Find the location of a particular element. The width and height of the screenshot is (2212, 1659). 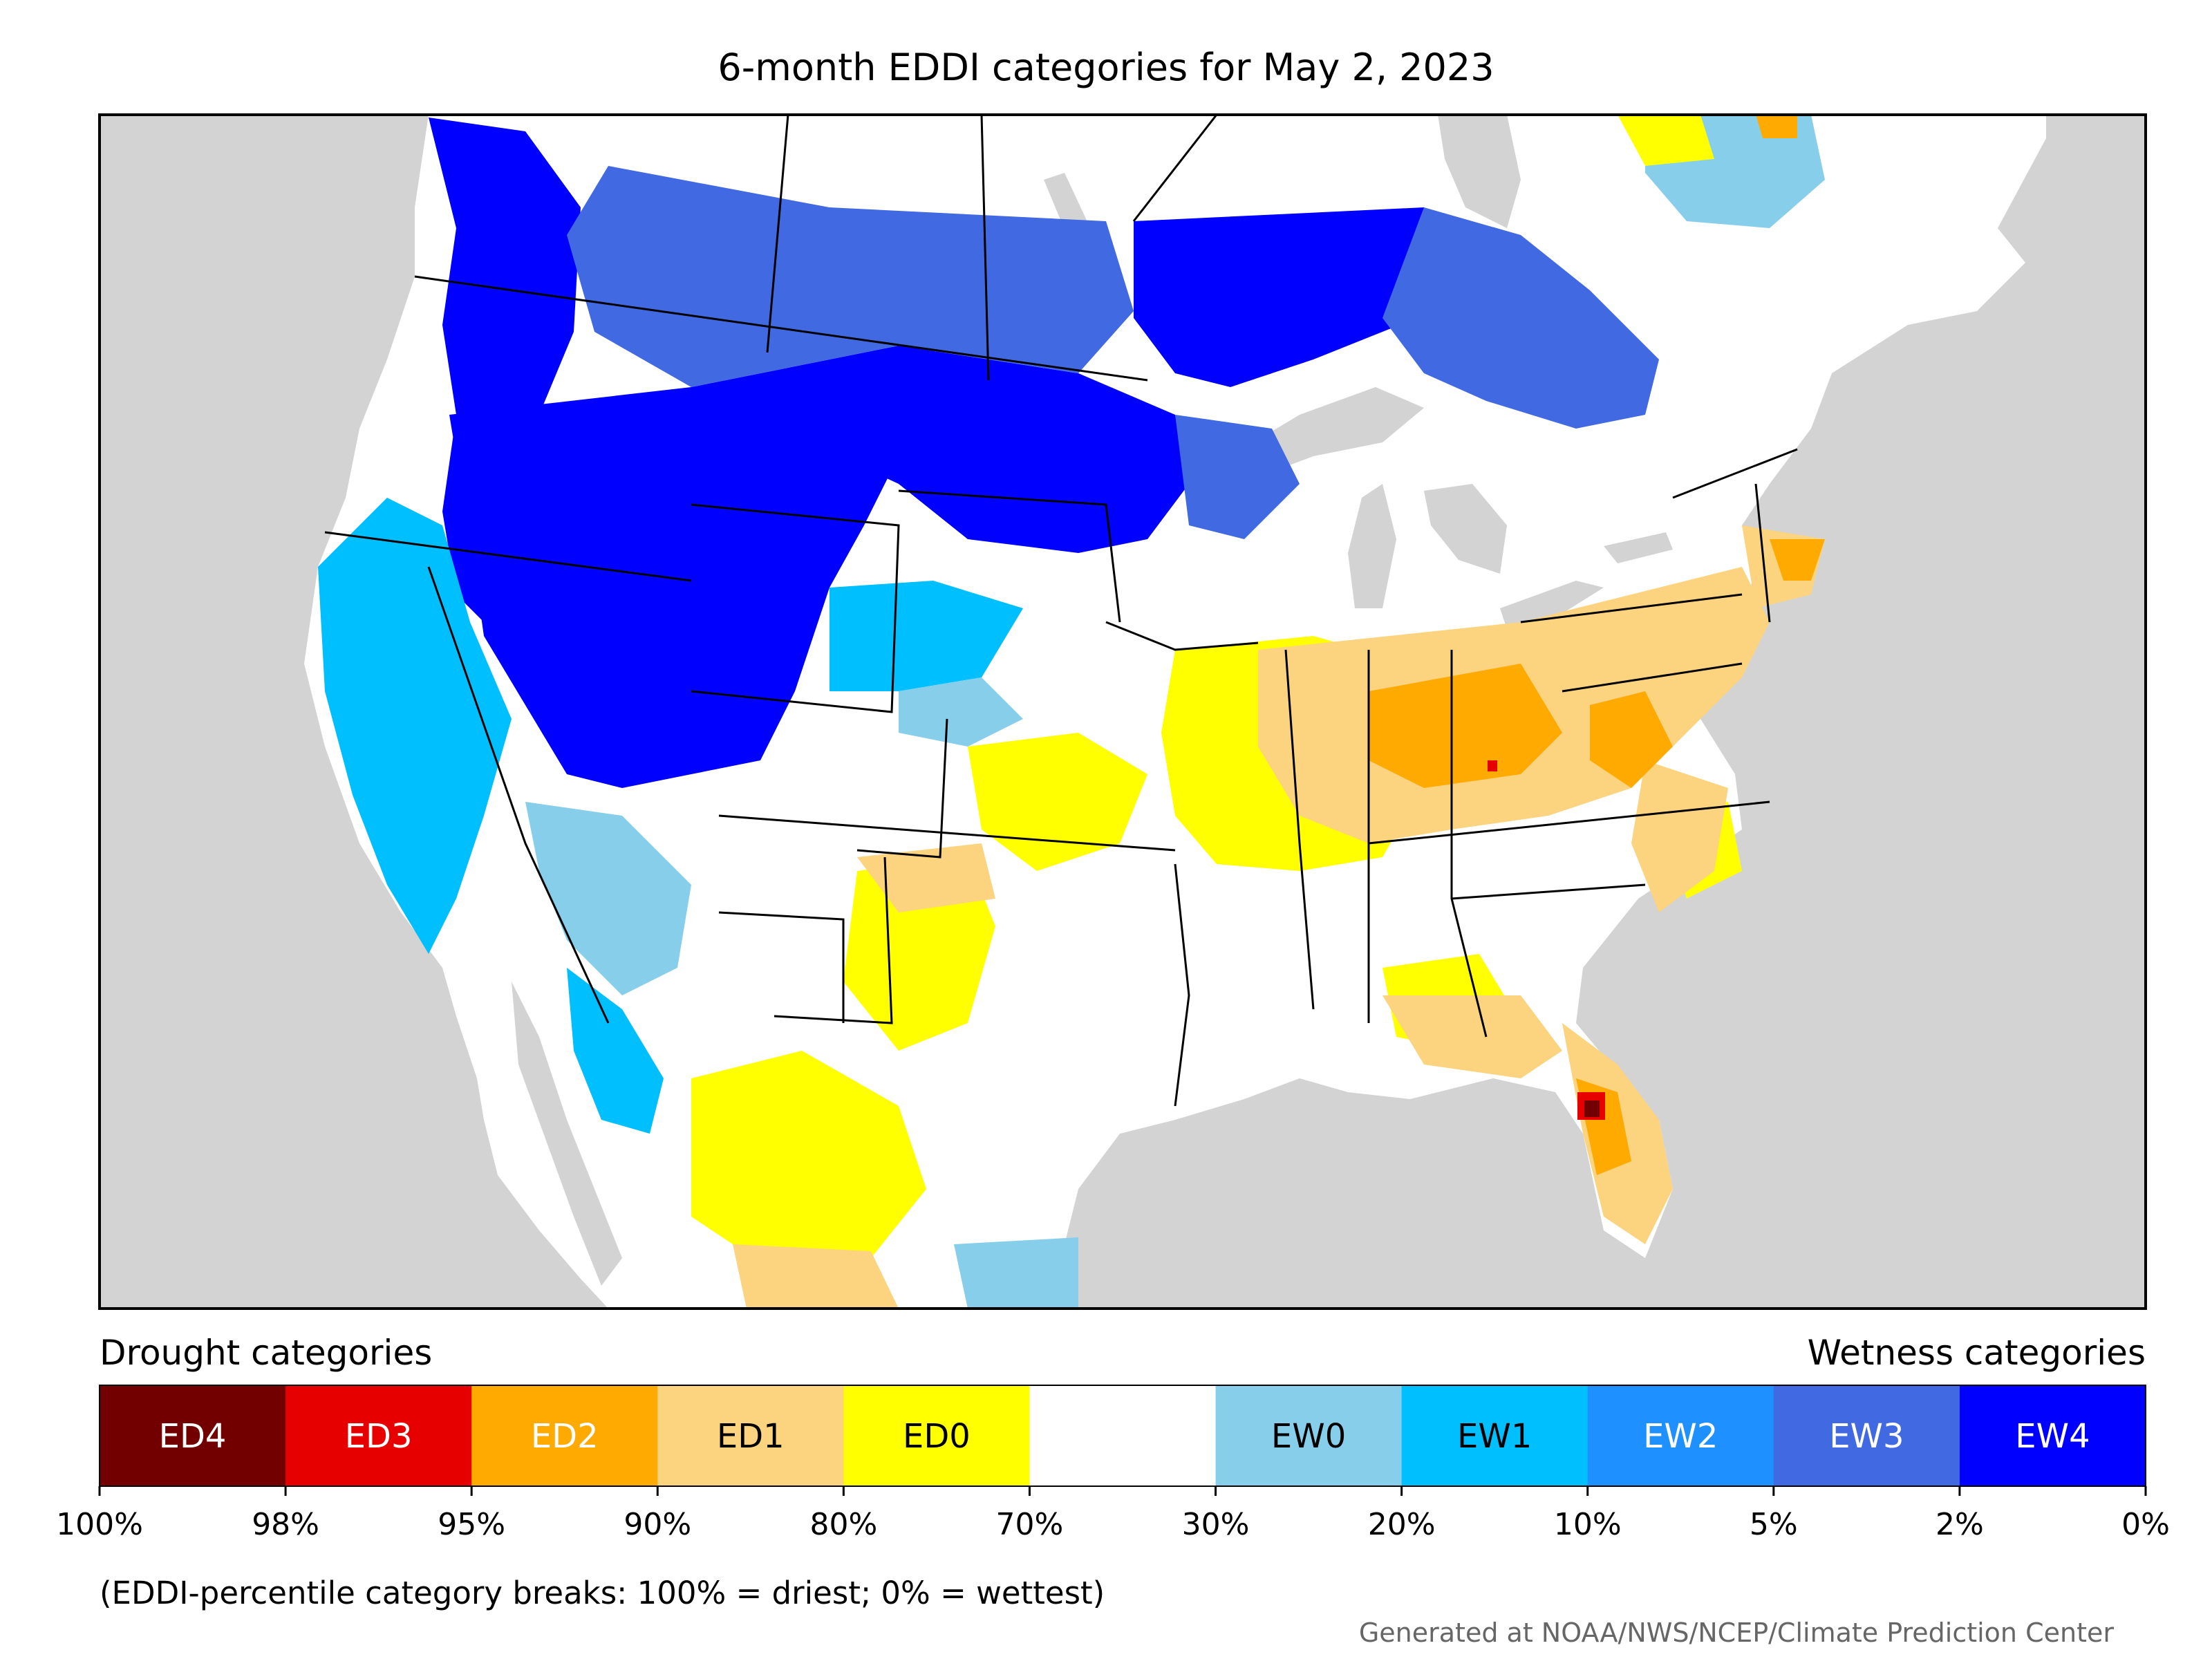

lake-ontario is located at coordinates (1638, 547).